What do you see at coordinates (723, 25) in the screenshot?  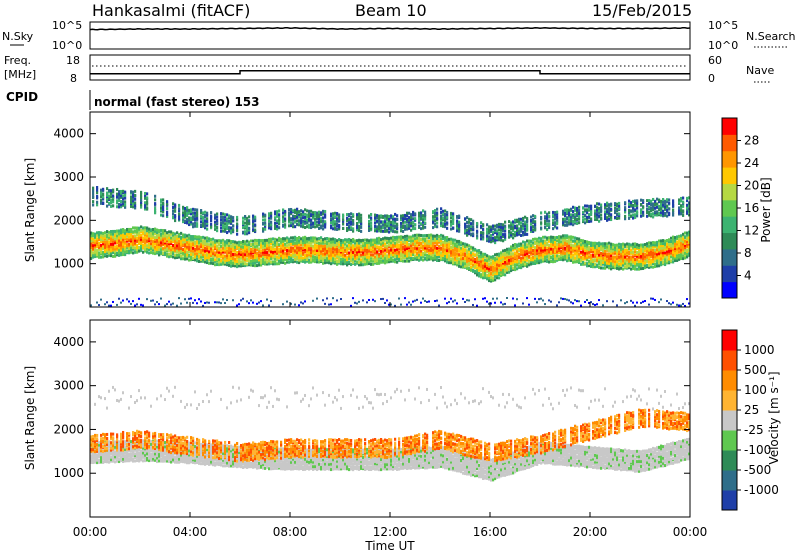 I see `nsearch-tick-top: 10^5` at bounding box center [723, 25].